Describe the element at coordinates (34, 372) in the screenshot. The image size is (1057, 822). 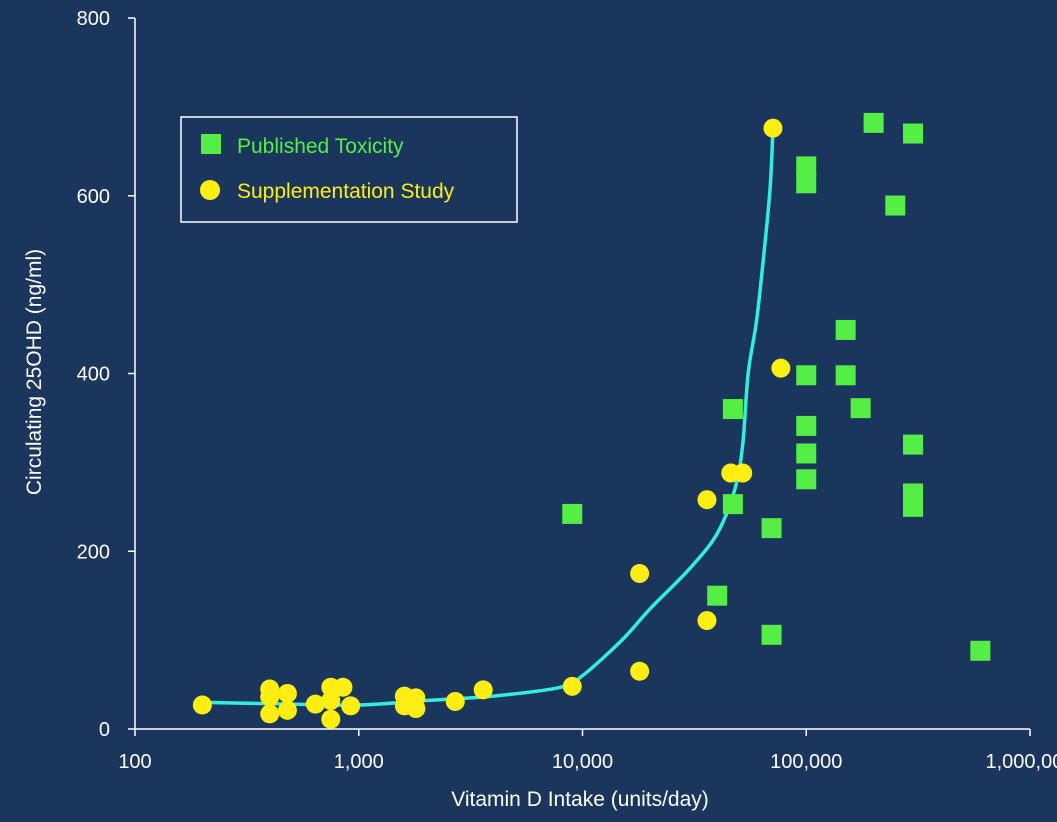
I see `y-axis-label: Circulating 25OHD (ng/ml)` at that location.